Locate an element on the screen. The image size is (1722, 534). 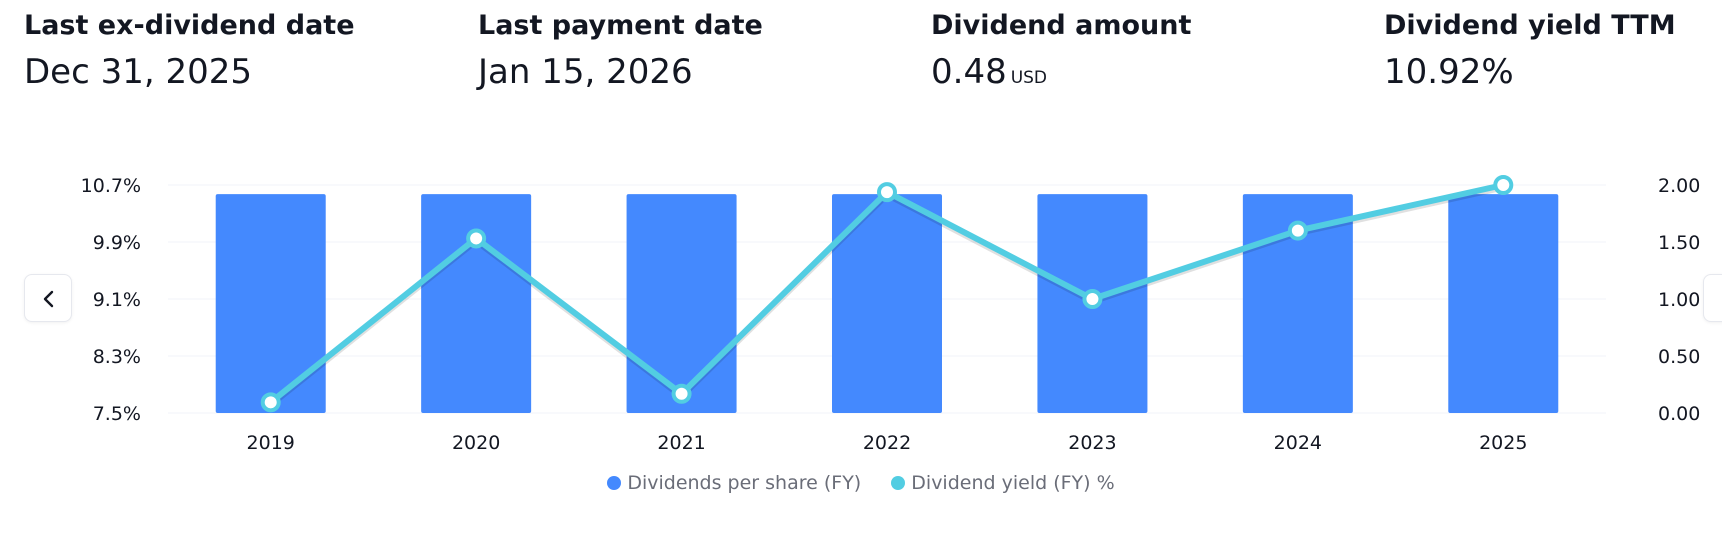
x-axis-tick-label: 2020 is located at coordinates (476, 443).